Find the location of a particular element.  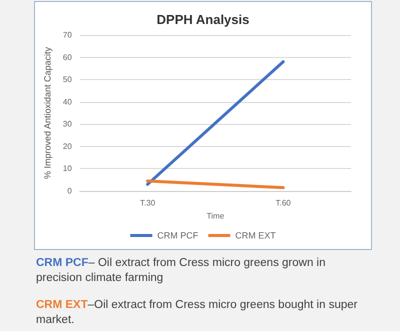

y-tick-label: 40 is located at coordinates (67, 101).